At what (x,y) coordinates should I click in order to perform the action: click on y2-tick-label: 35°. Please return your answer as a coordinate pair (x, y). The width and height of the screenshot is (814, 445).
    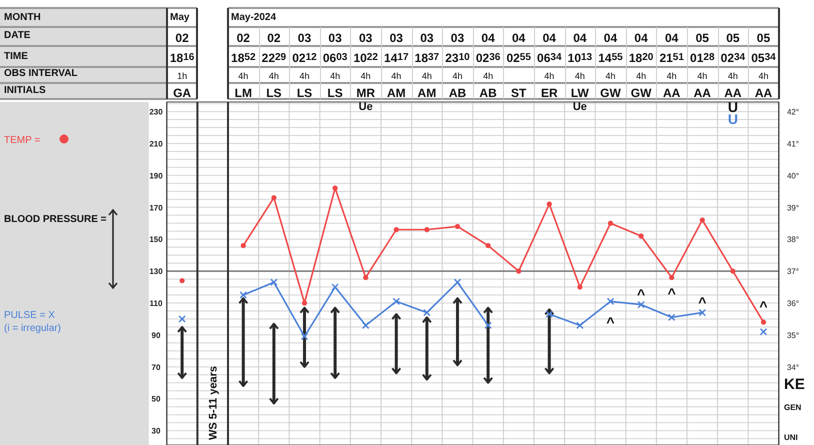
    Looking at the image, I should click on (793, 335).